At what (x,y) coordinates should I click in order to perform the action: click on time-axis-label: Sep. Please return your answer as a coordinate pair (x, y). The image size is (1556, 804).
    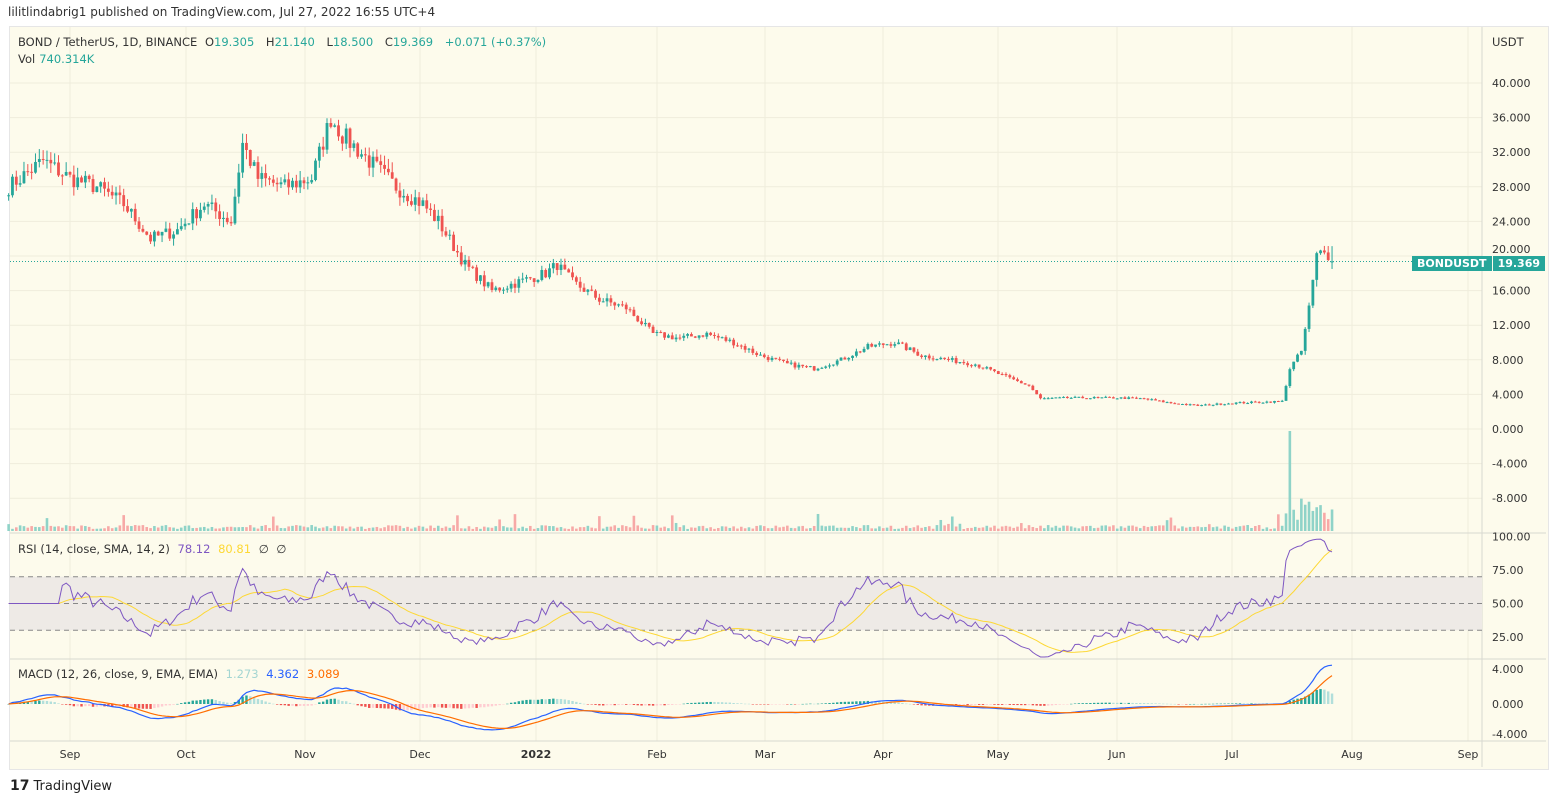
    Looking at the image, I should click on (70, 754).